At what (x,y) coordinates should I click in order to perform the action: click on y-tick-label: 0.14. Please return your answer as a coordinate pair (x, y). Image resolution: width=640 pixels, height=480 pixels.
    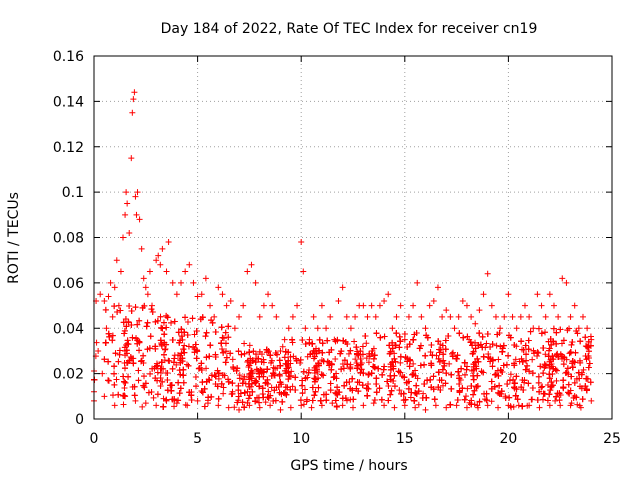
    Looking at the image, I should click on (68, 102).